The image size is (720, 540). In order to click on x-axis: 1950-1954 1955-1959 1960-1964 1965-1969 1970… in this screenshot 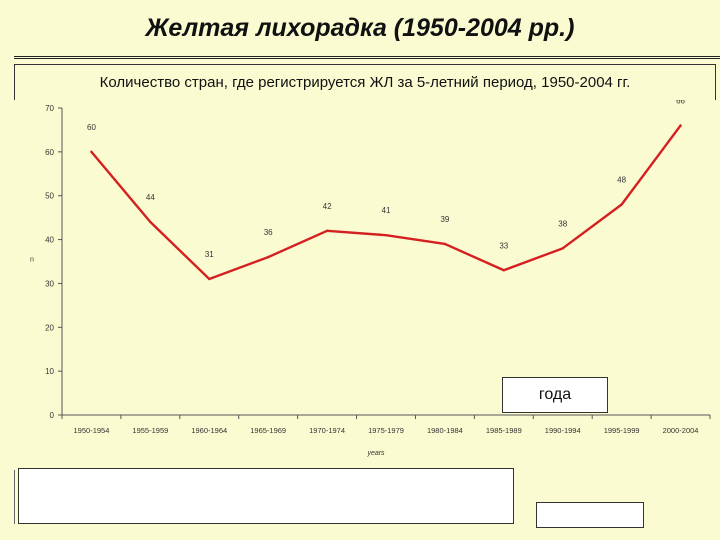, I will do `click(386, 435)`.